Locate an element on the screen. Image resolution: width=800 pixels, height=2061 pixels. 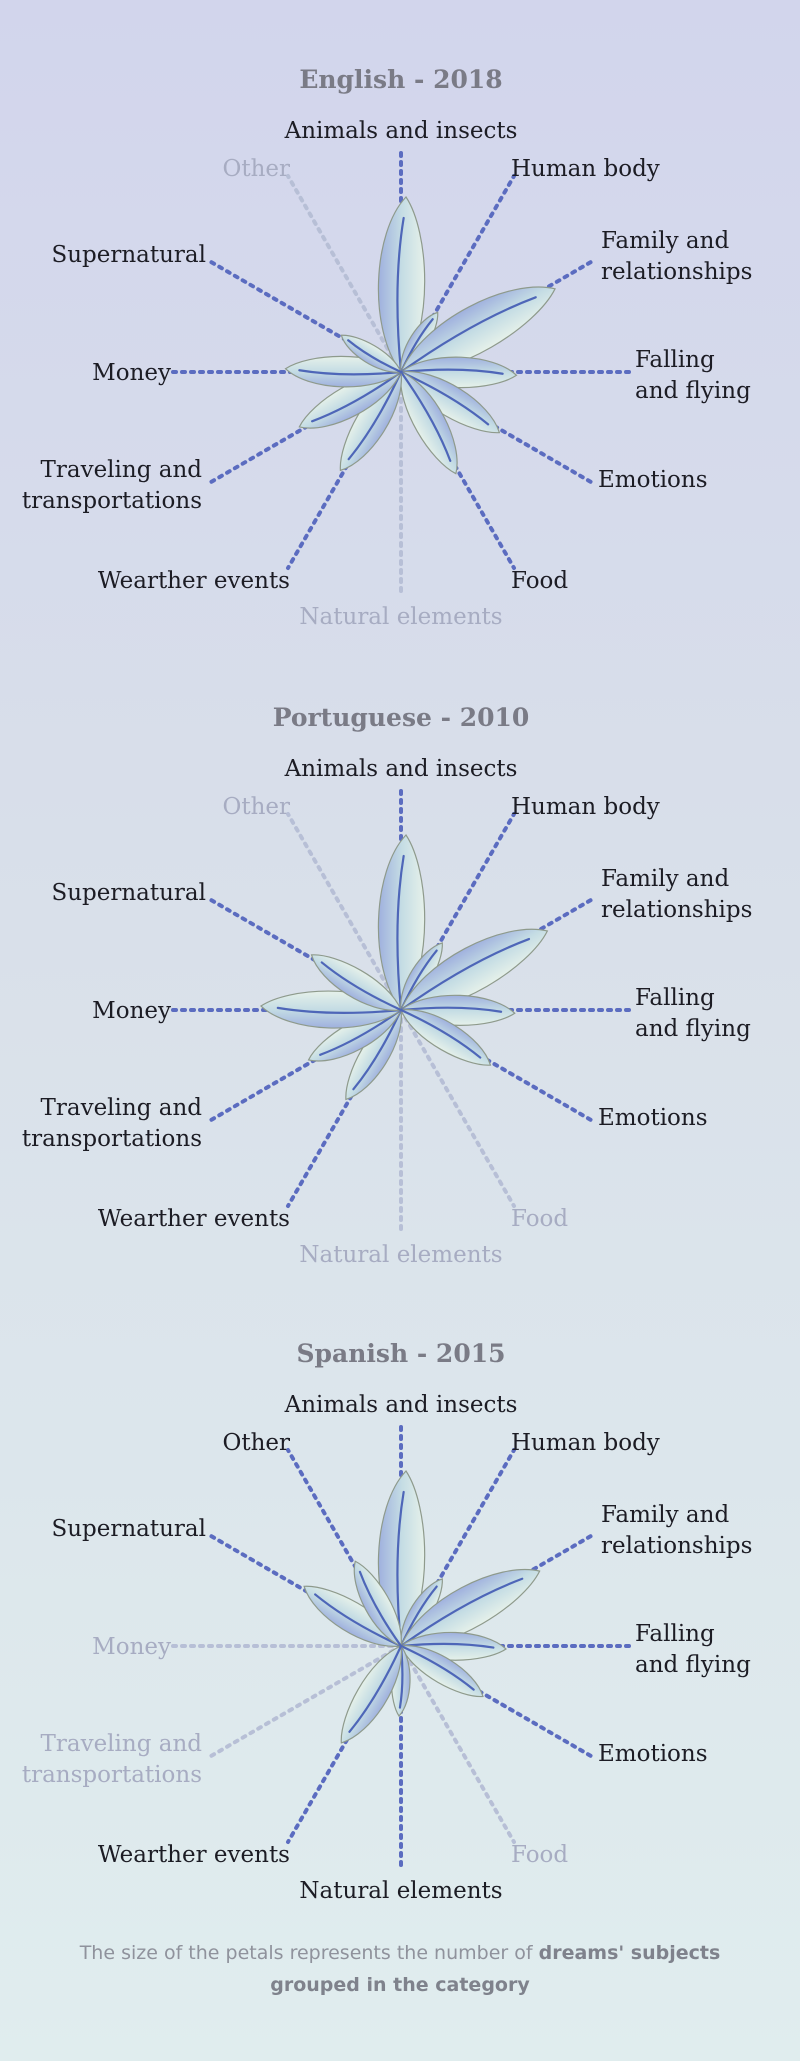
spoke-traveling-and-transportations is located at coordinates (306, 1701).